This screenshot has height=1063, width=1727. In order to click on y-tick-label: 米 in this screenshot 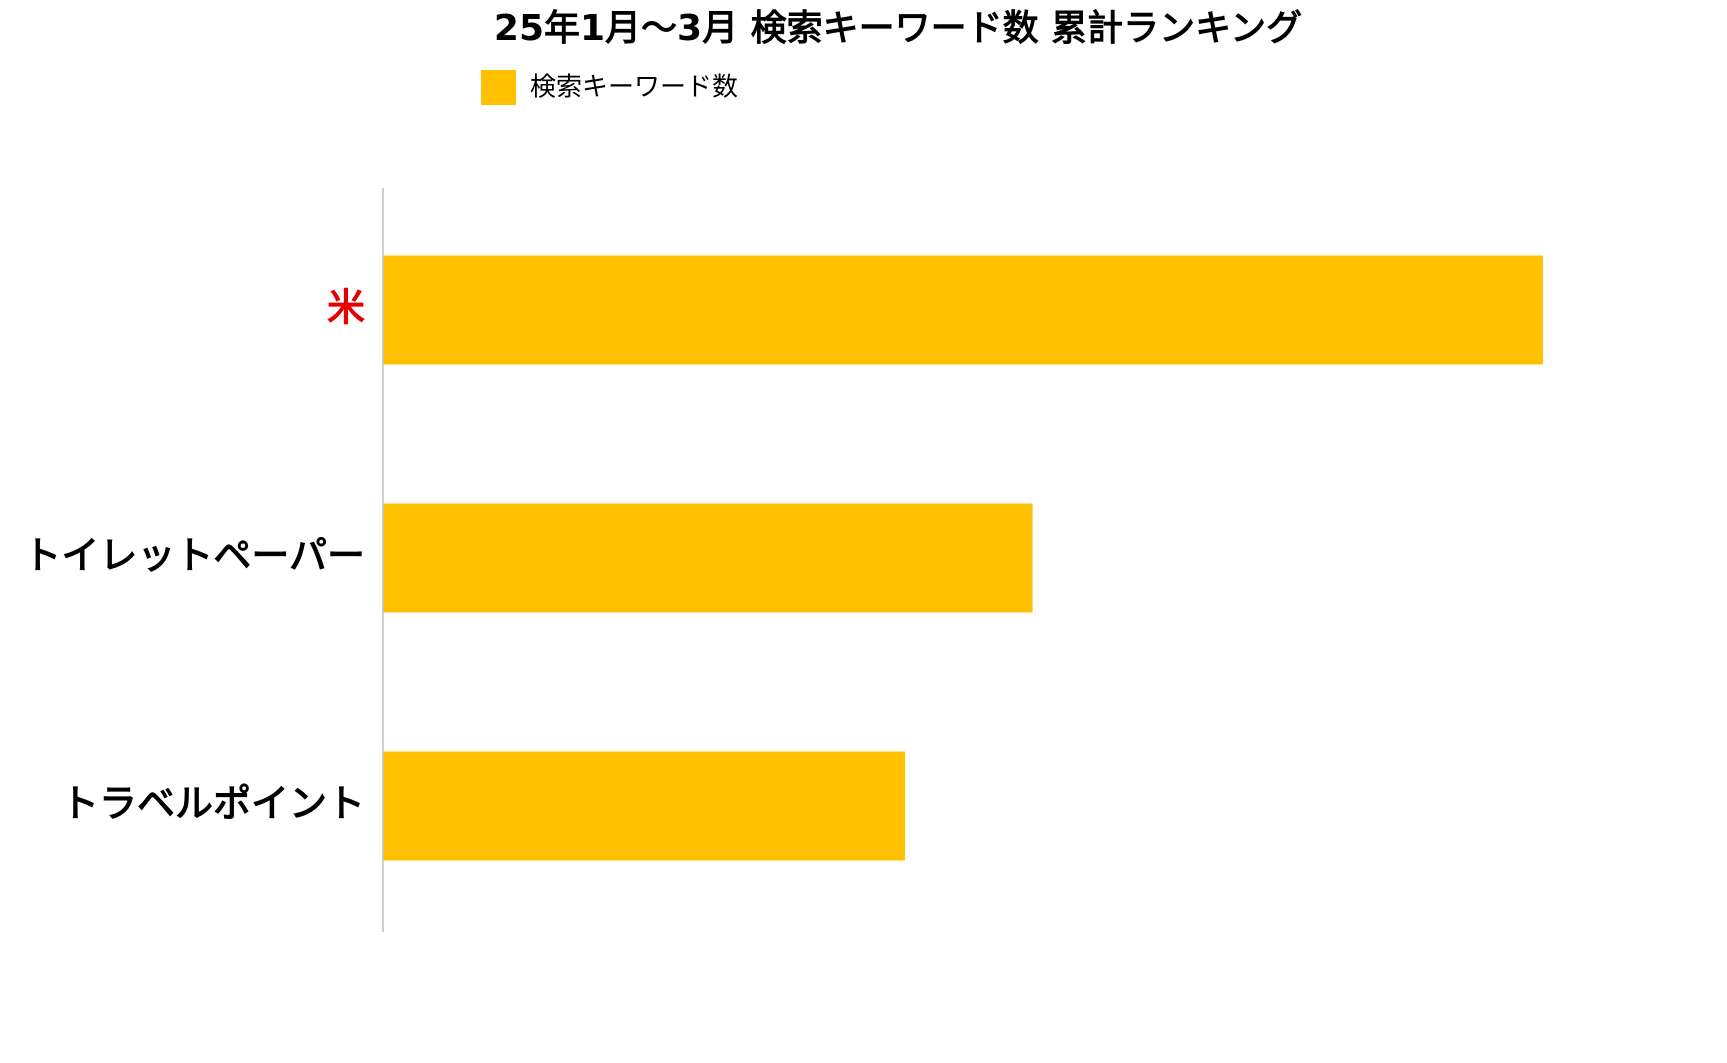, I will do `click(346, 308)`.